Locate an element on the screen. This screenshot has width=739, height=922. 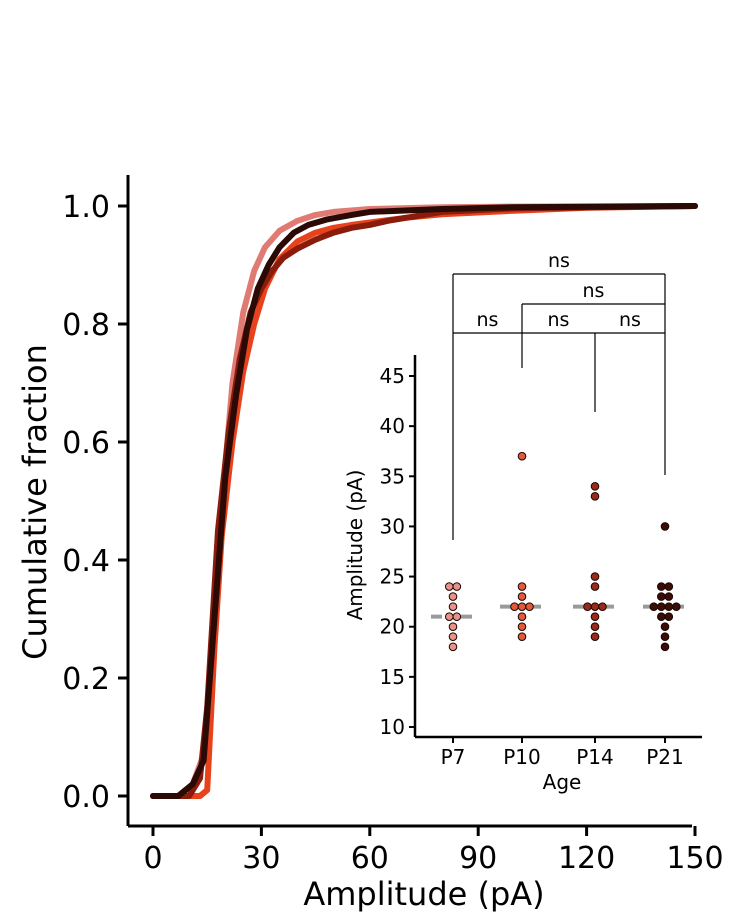
main-x-tick-label: 90 is located at coordinates (478, 858).